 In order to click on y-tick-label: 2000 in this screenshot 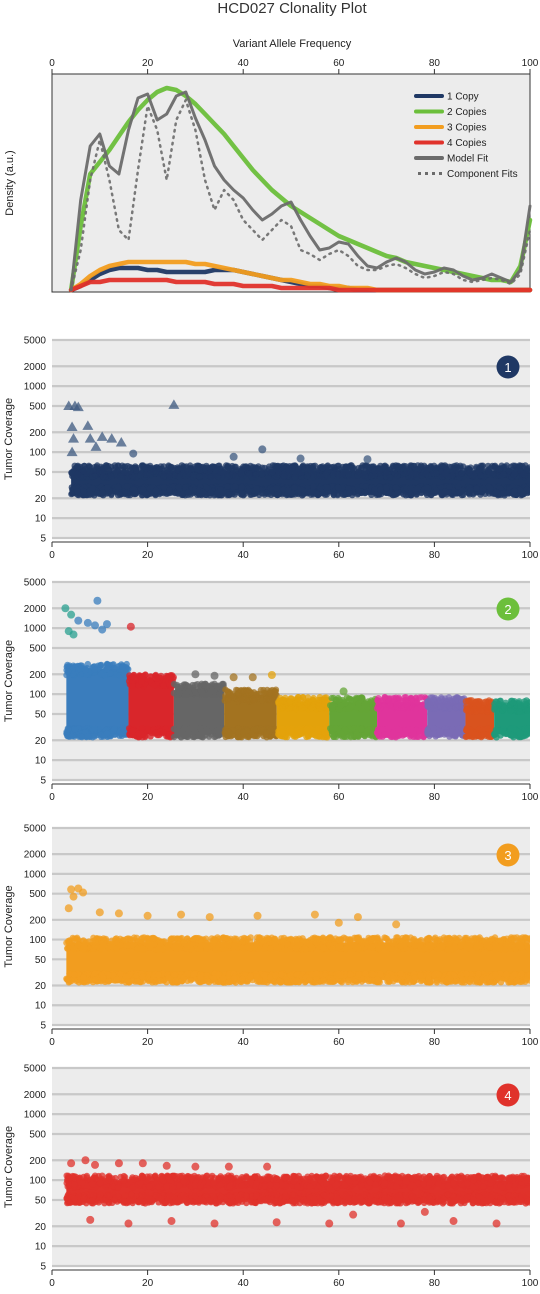, I will do `click(35, 609)`.